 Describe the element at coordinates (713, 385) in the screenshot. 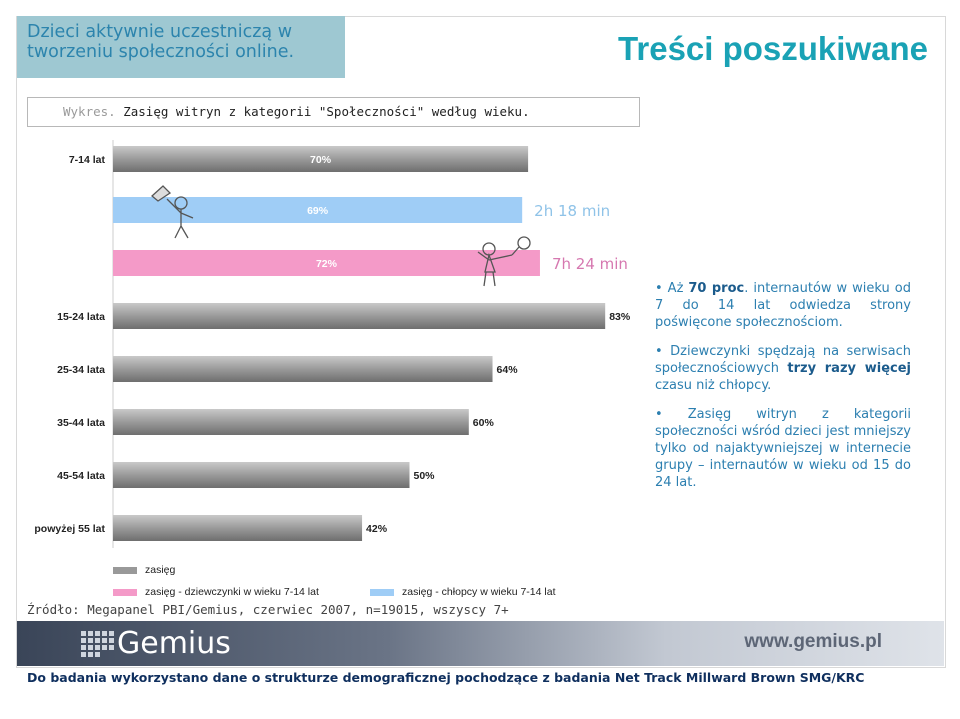

I see `bullet-text: czasu niż chłopcy.` at that location.